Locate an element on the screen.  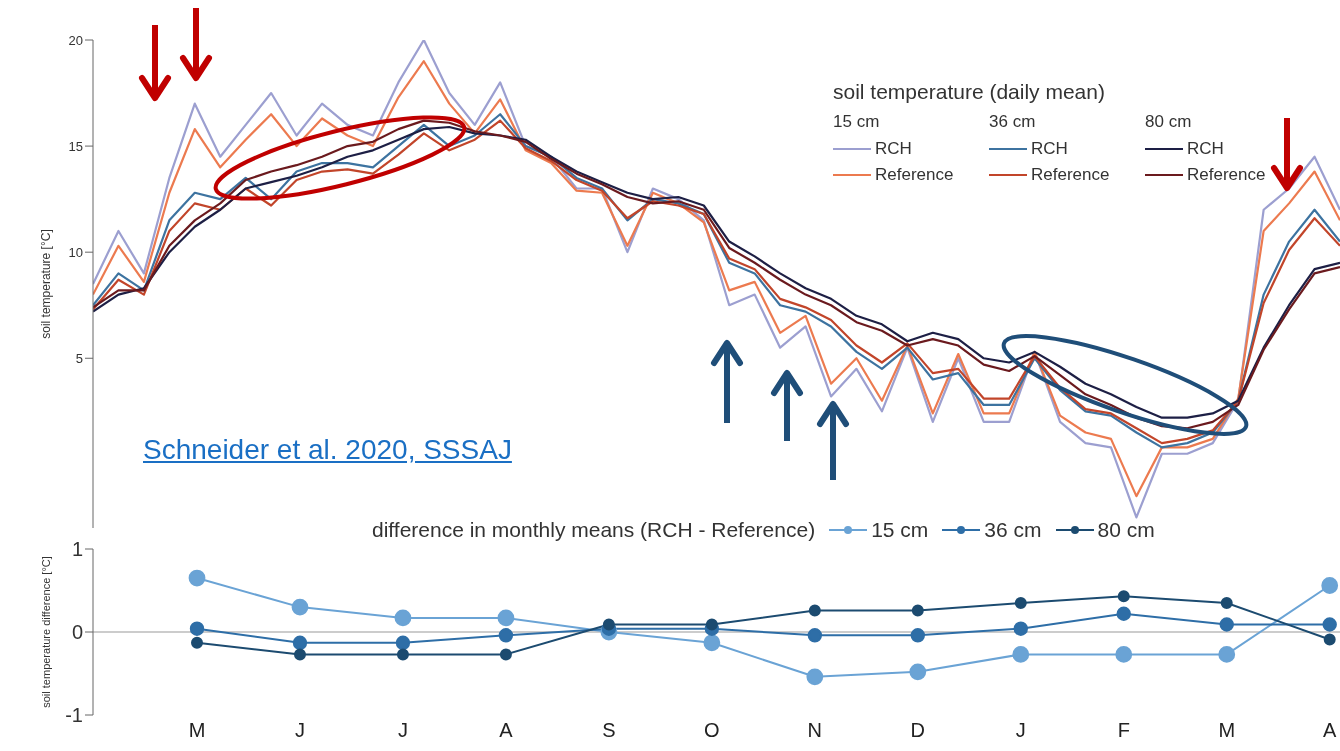
y-tick-label: 1 is located at coordinates (77, 549).